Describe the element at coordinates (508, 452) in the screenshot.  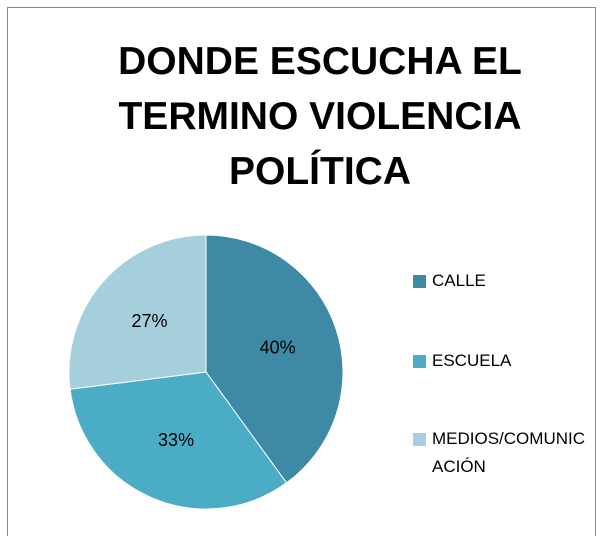
I see `legend-label: MEDIOS/COMUNICACIÓN` at that location.